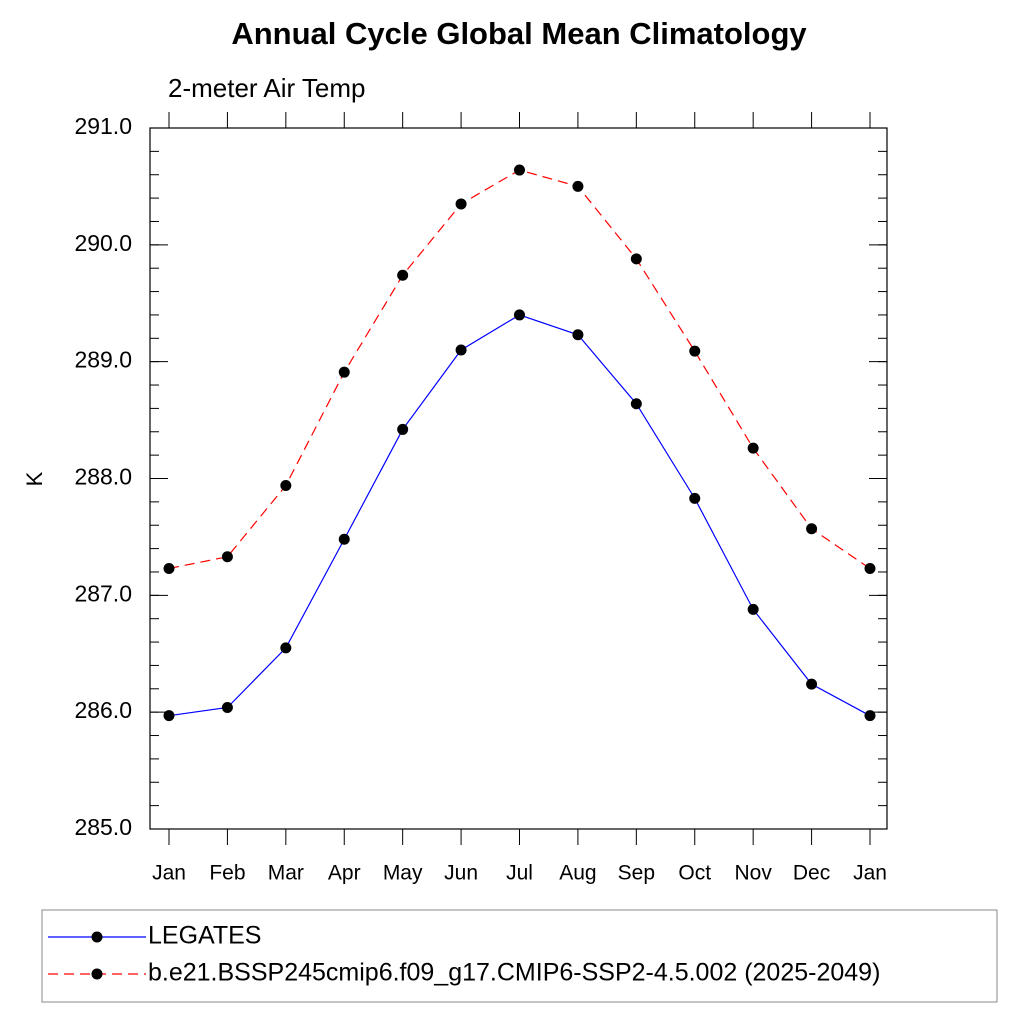 The image size is (1024, 1024). I want to click on x-tick-label: May, so click(403, 873).